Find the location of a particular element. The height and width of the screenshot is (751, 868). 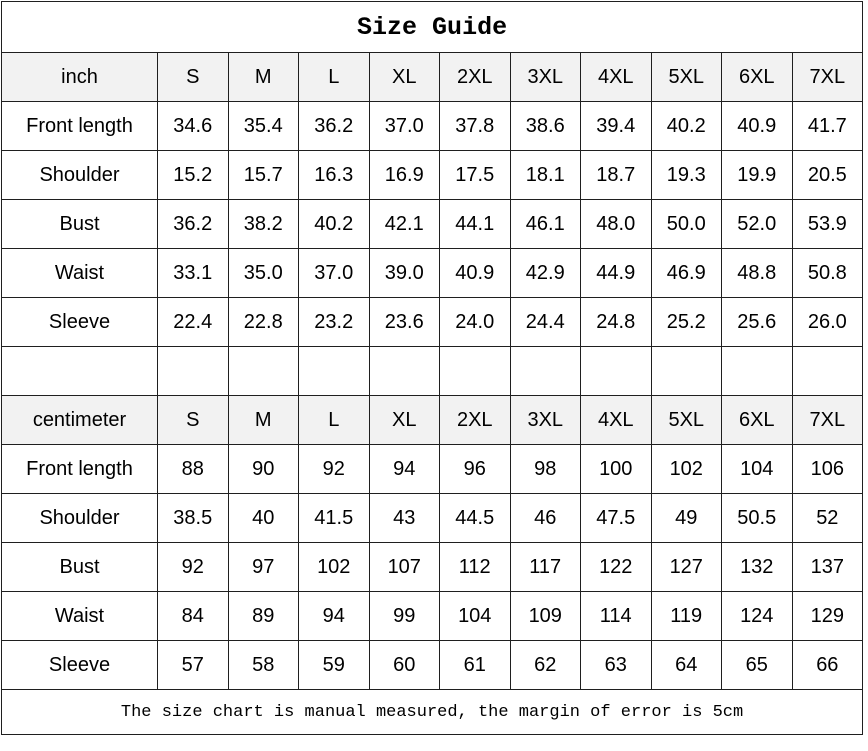

size-value: 41.5 is located at coordinates (334, 518).